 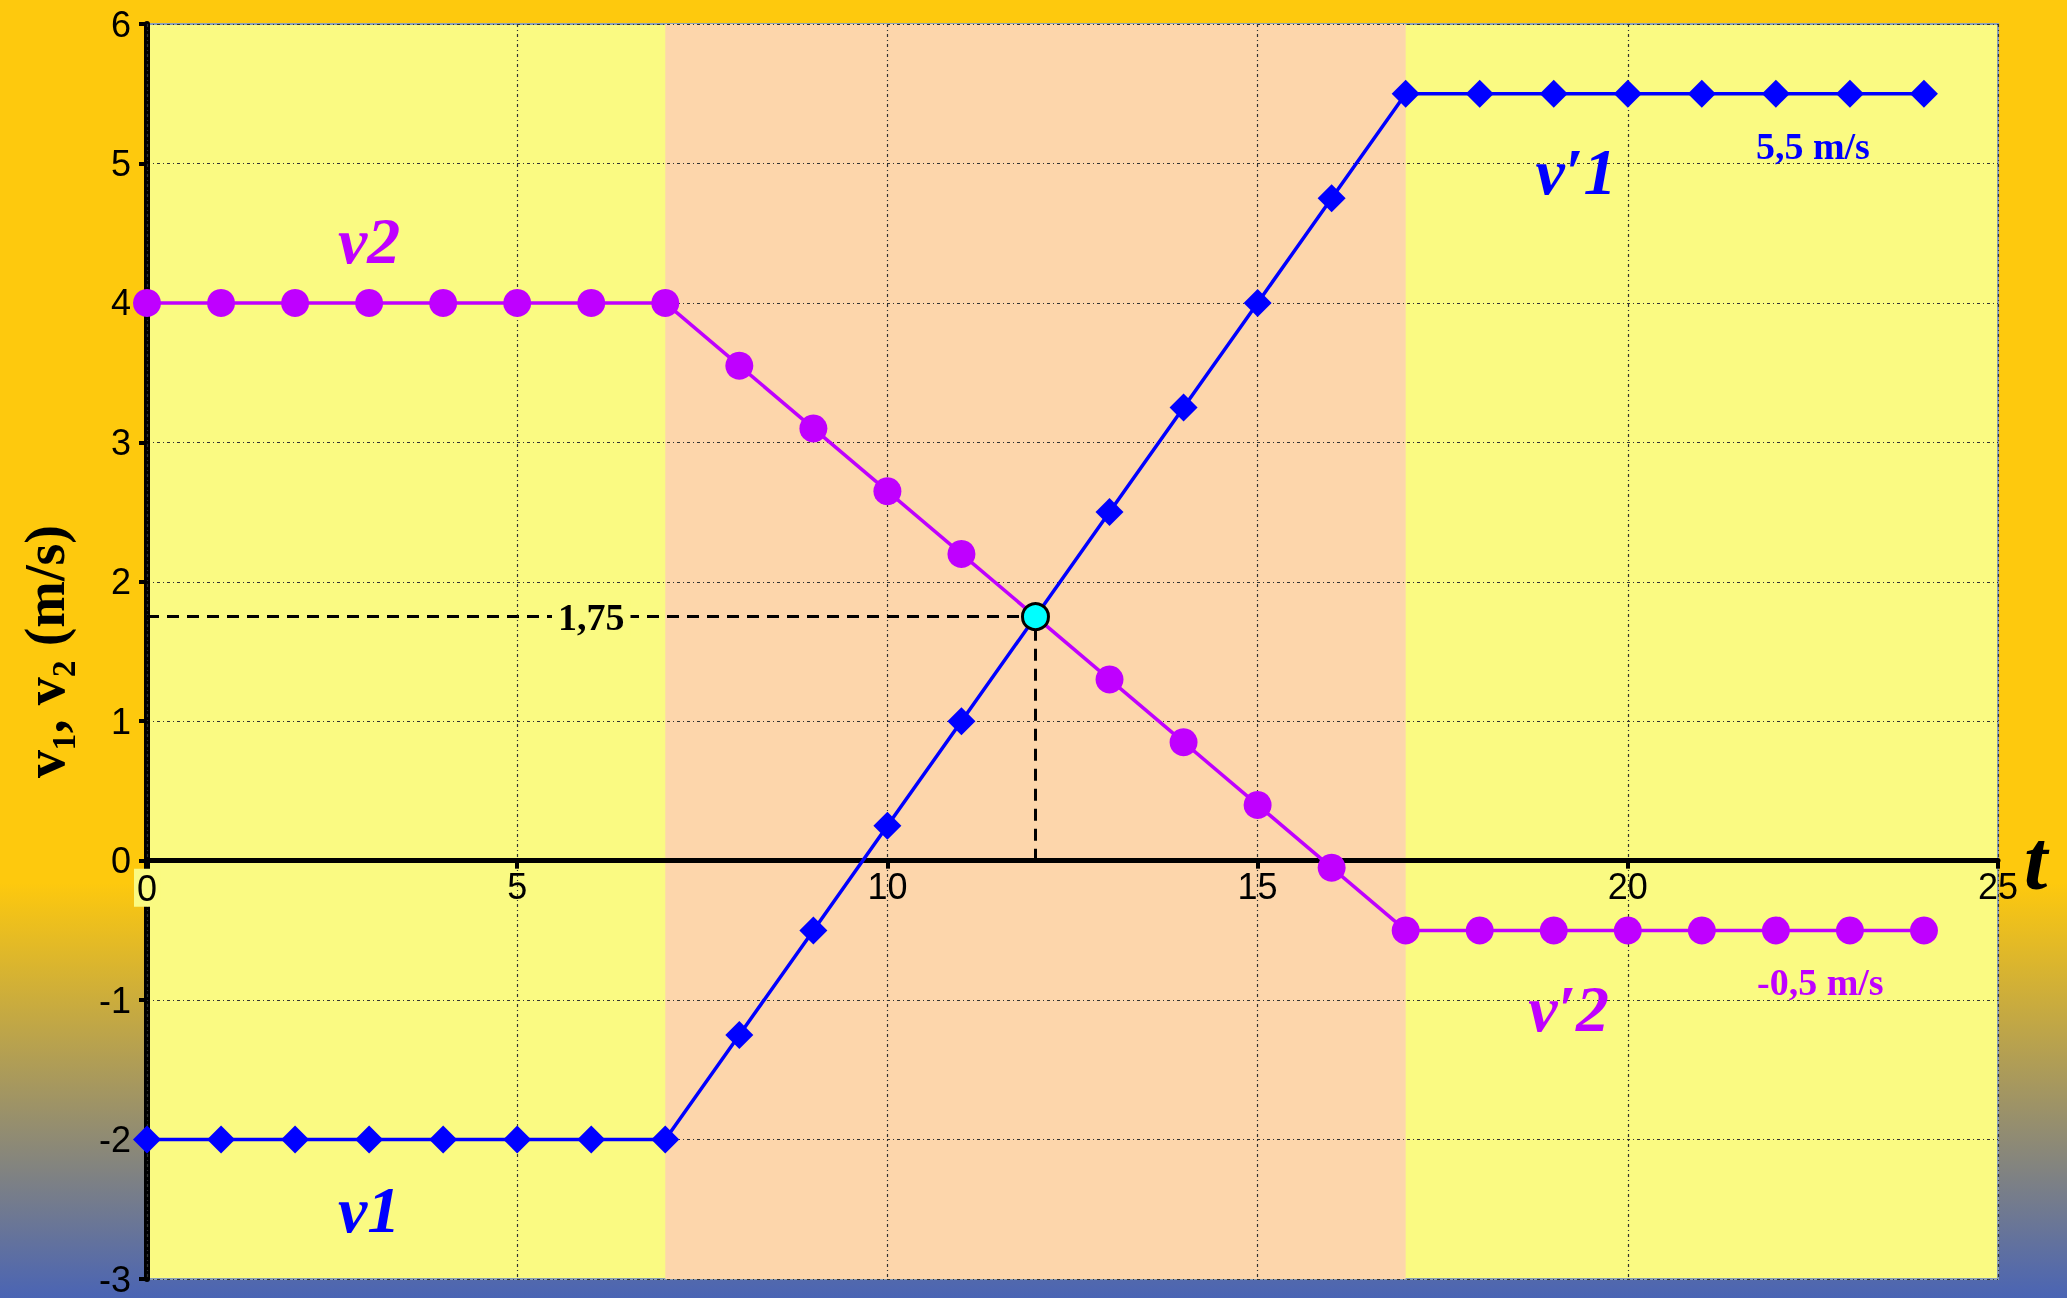 I want to click on ref-line-label: 1,75, so click(x=591, y=616).